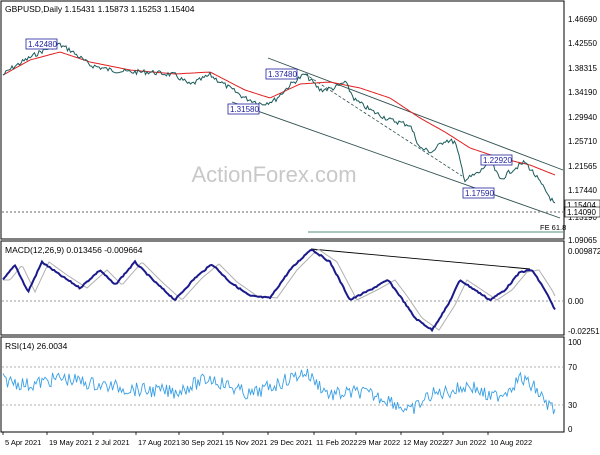  What do you see at coordinates (572, 367) in the screenshot?
I see `rsi-y-tick: 70` at bounding box center [572, 367].